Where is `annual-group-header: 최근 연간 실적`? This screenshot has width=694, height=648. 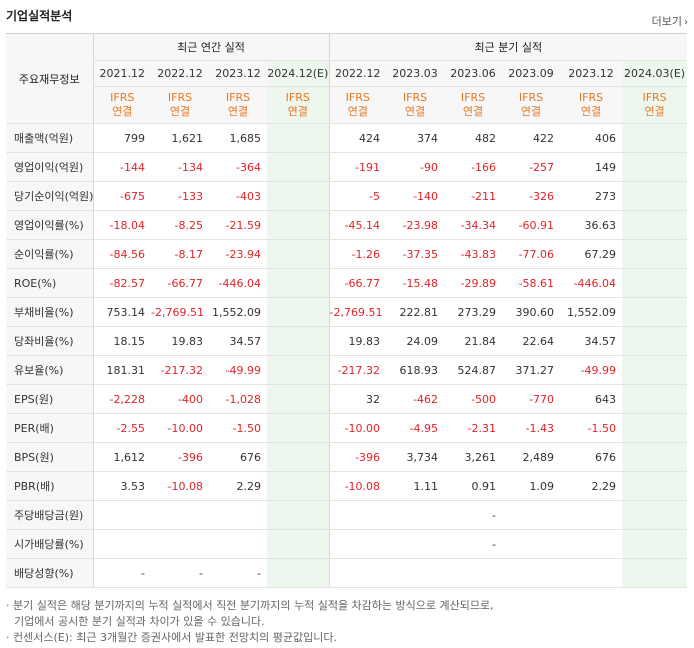
annual-group-header: 최근 연간 실적 is located at coordinates (211, 47).